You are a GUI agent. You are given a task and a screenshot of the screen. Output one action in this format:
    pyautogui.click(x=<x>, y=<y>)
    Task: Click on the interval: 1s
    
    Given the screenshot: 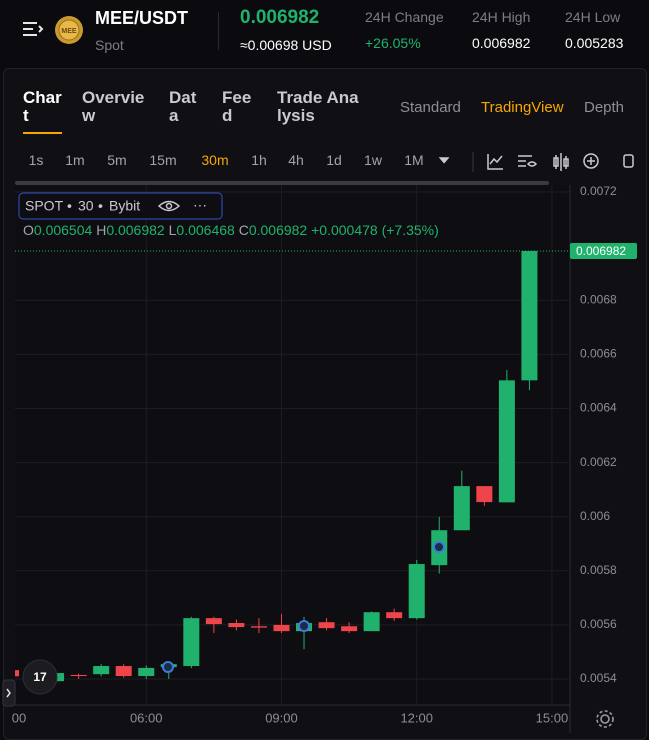 What is the action you would take?
    pyautogui.click(x=36, y=160)
    